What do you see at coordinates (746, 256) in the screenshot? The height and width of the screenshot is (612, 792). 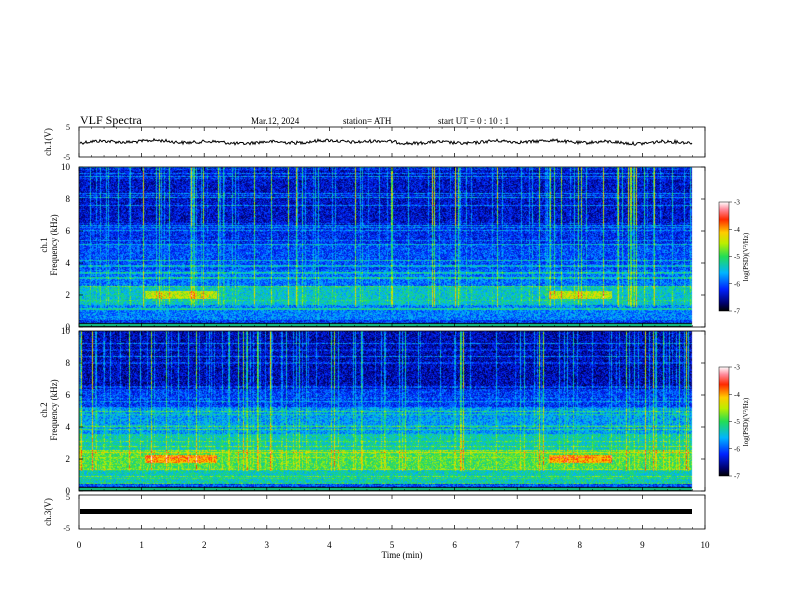 I see `ch1-colorbar-label: log(PSD)(V²/Hz)` at bounding box center [746, 256].